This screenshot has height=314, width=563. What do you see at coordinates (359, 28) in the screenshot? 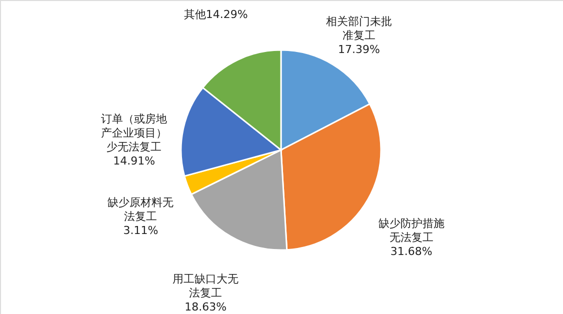
I see `slice-label: 相关部门未批准复工` at bounding box center [359, 28].